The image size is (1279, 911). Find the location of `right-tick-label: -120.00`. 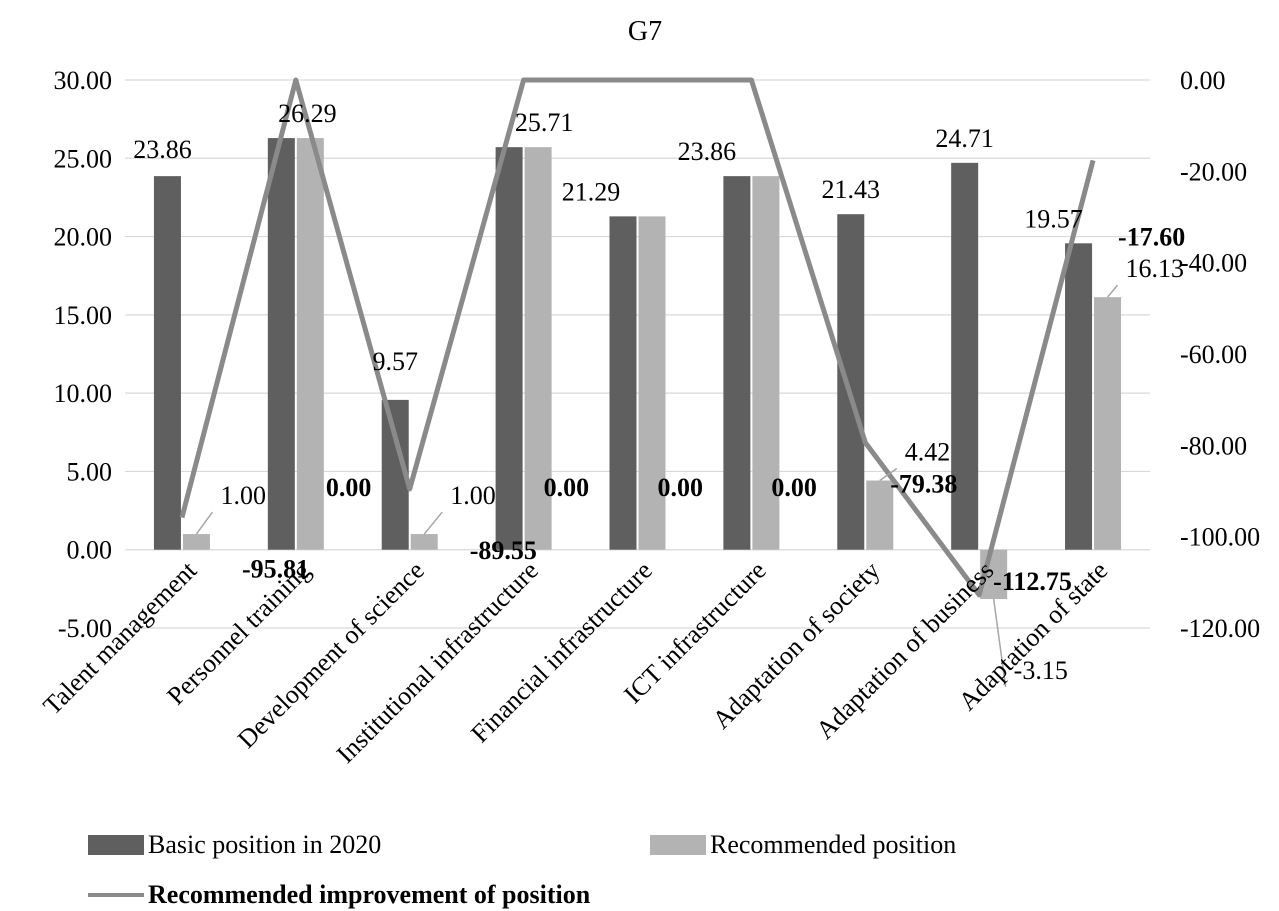

right-tick-label: -120.00 is located at coordinates (1220, 628).